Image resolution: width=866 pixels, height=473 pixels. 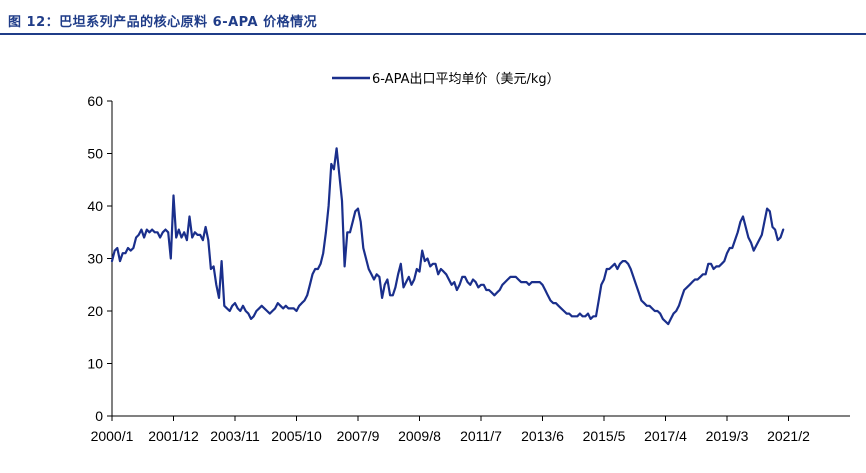 I want to click on y-tick-label: 50, so click(x=95, y=154).